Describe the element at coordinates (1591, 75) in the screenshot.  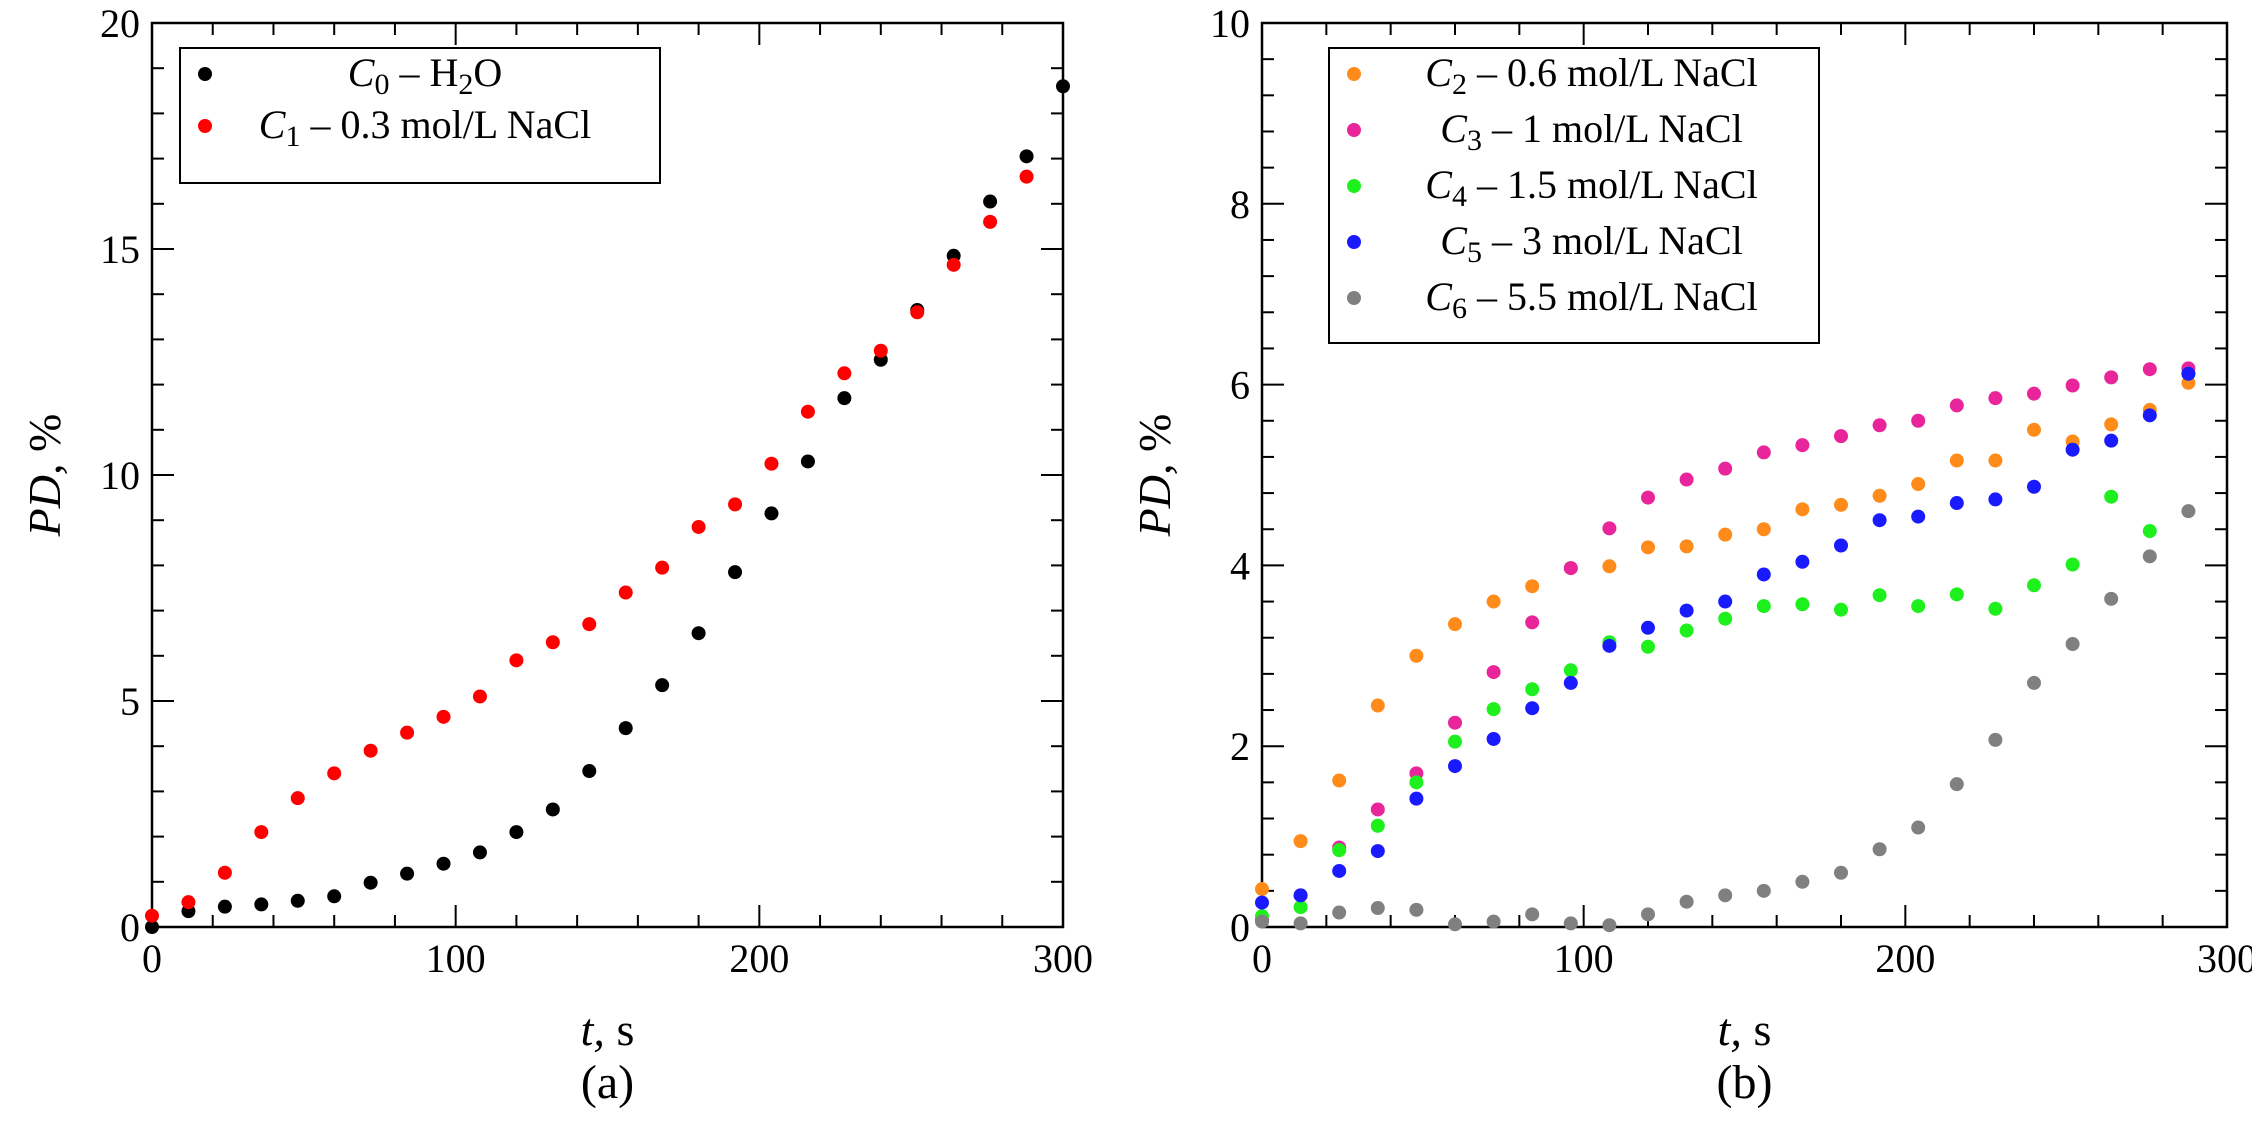
I see `legend-label: C2 – 0.6 mol/L NaCl` at that location.